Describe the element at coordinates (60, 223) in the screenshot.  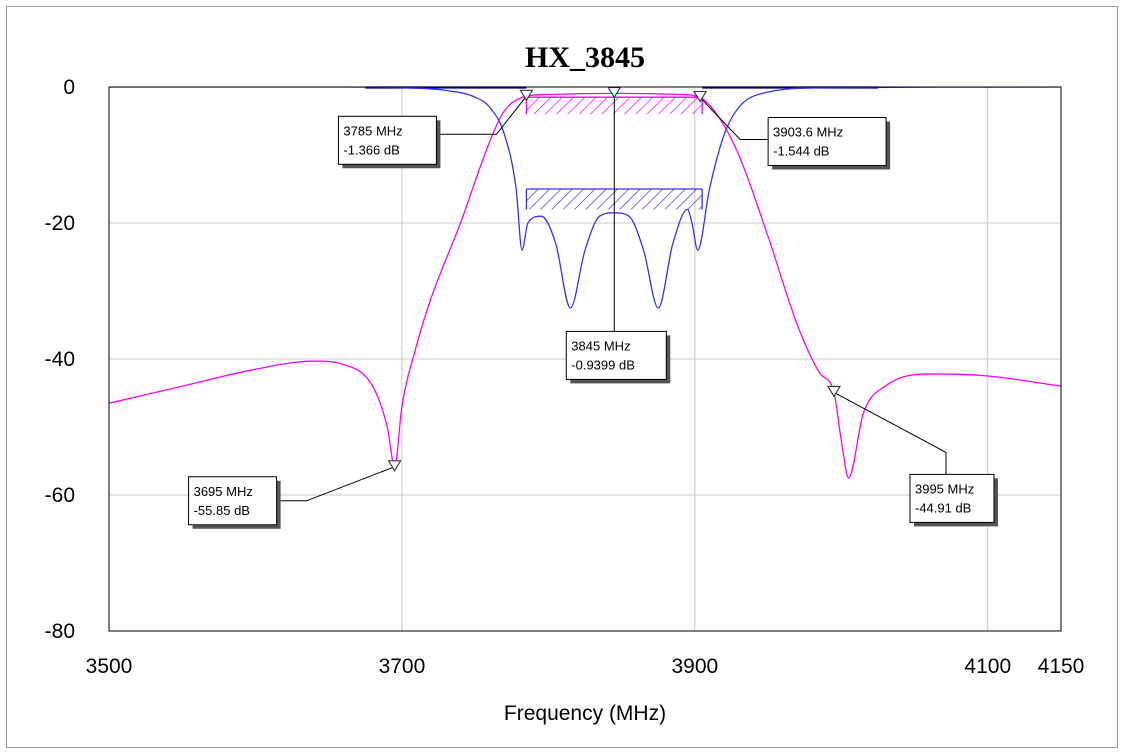
I see `y-tick-label: -20` at that location.